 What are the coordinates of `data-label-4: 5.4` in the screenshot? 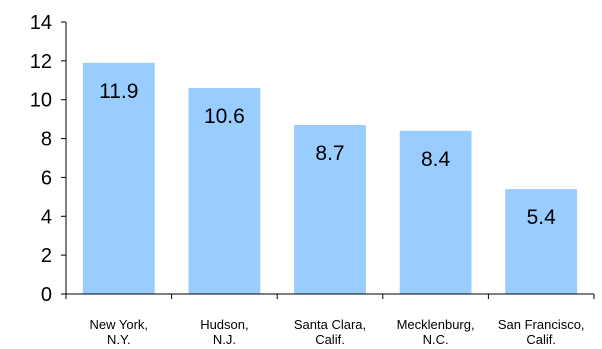 It's located at (542, 217).